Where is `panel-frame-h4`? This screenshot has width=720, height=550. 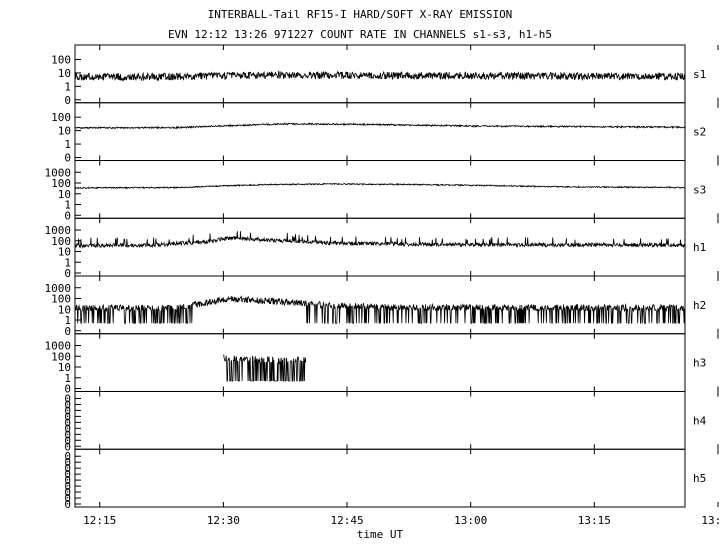 panel-frame-h4 is located at coordinates (380, 420).